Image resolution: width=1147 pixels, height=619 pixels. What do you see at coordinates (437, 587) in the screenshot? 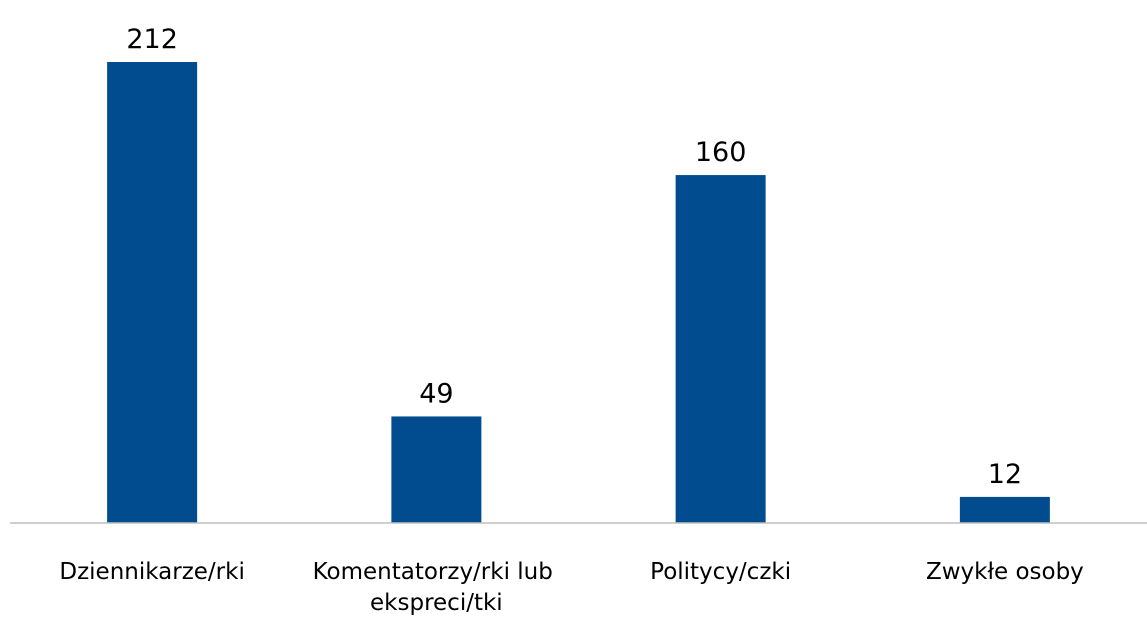
I see `x-tick-label: Komentatorzy/rki lub ekspreci/tki` at bounding box center [437, 587].